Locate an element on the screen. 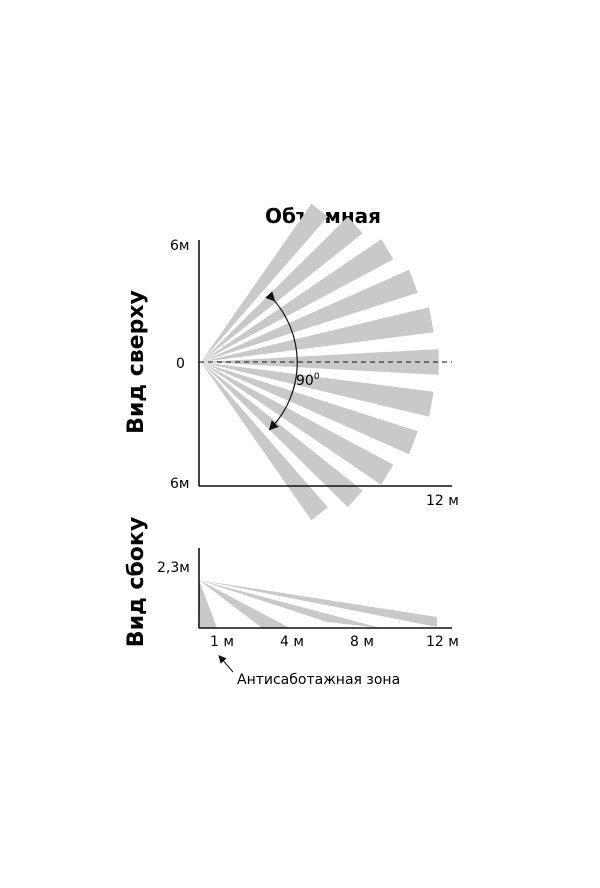 This screenshot has height=888, width=600. top-view-y-top-label: 6м is located at coordinates (179, 246).